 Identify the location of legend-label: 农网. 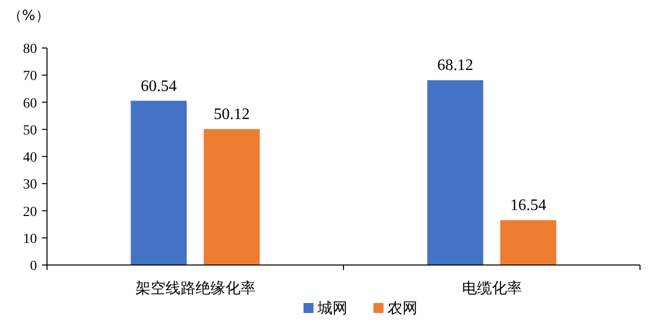
(403, 308).